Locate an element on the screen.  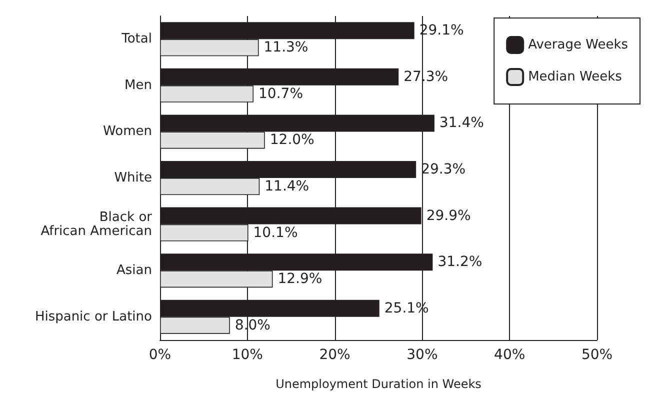
data-label: 31.4% is located at coordinates (461, 123).